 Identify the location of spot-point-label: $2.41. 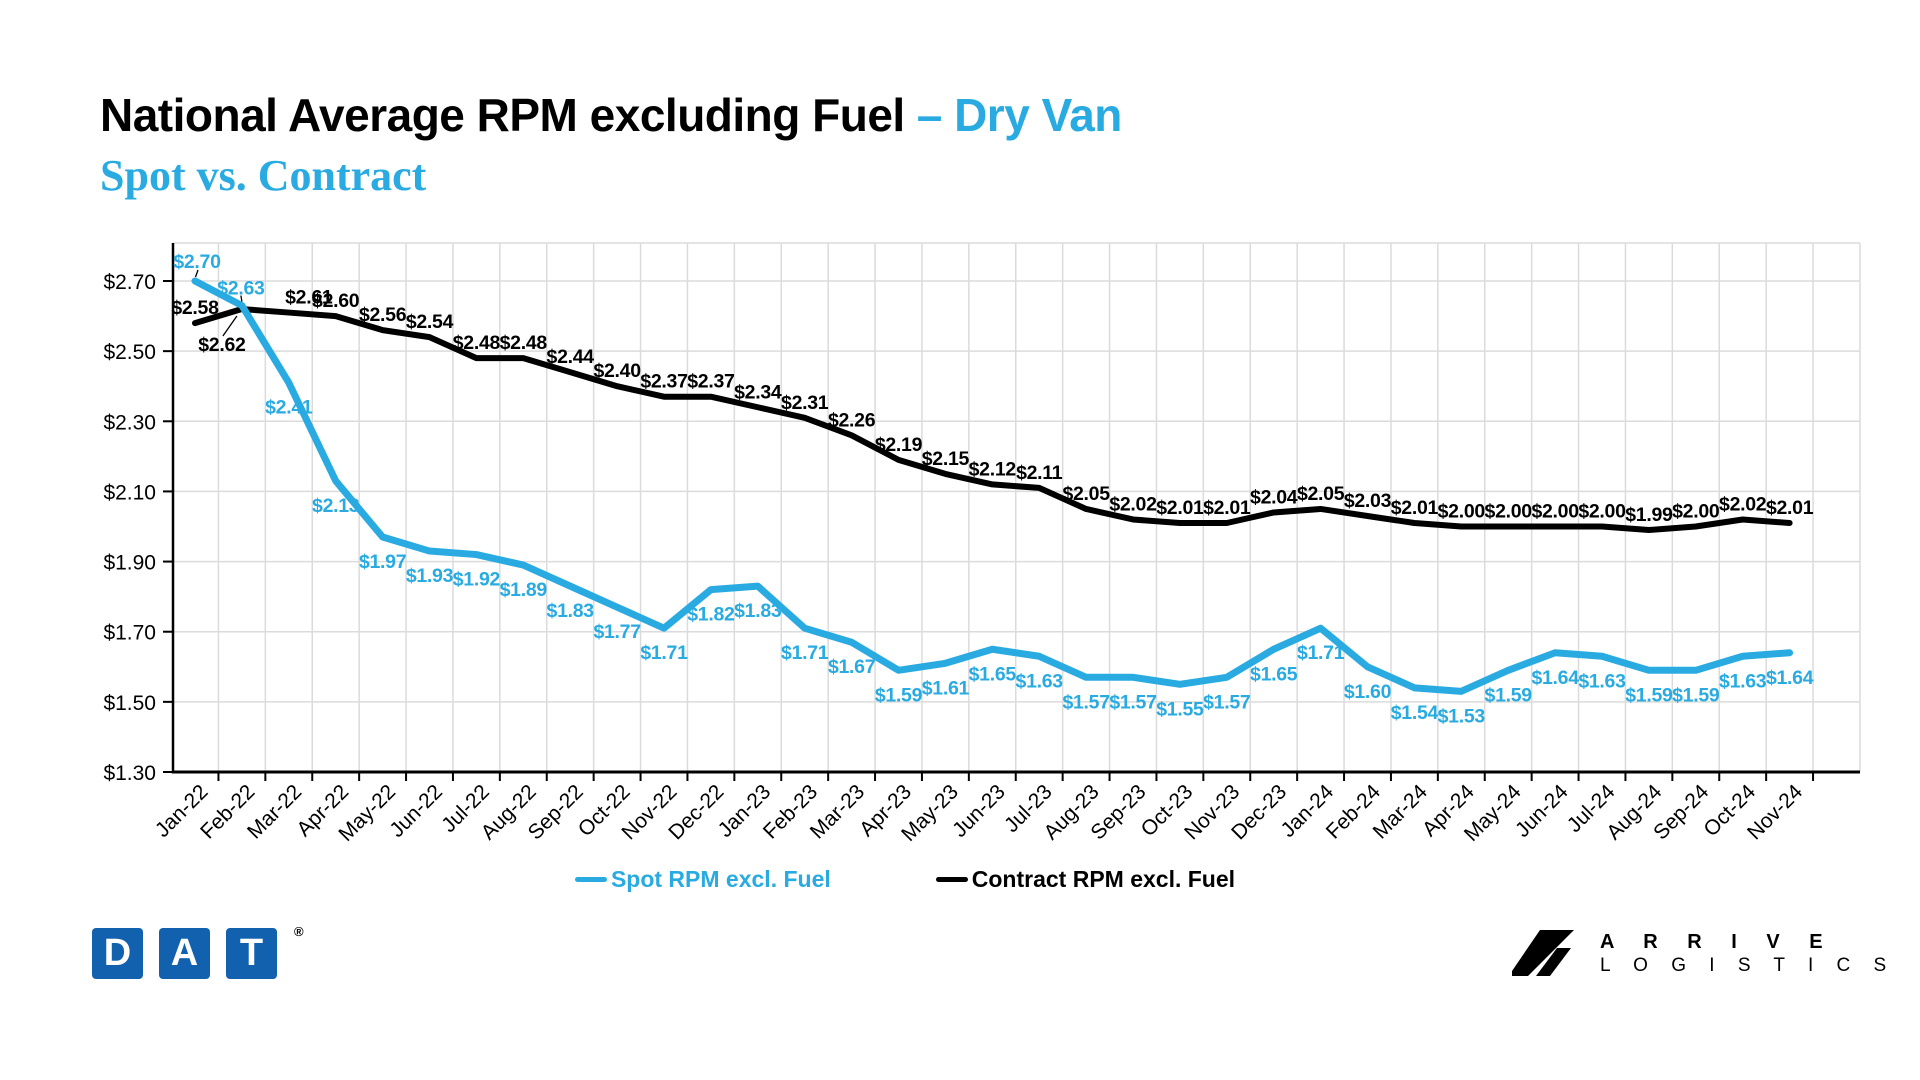
(289, 408).